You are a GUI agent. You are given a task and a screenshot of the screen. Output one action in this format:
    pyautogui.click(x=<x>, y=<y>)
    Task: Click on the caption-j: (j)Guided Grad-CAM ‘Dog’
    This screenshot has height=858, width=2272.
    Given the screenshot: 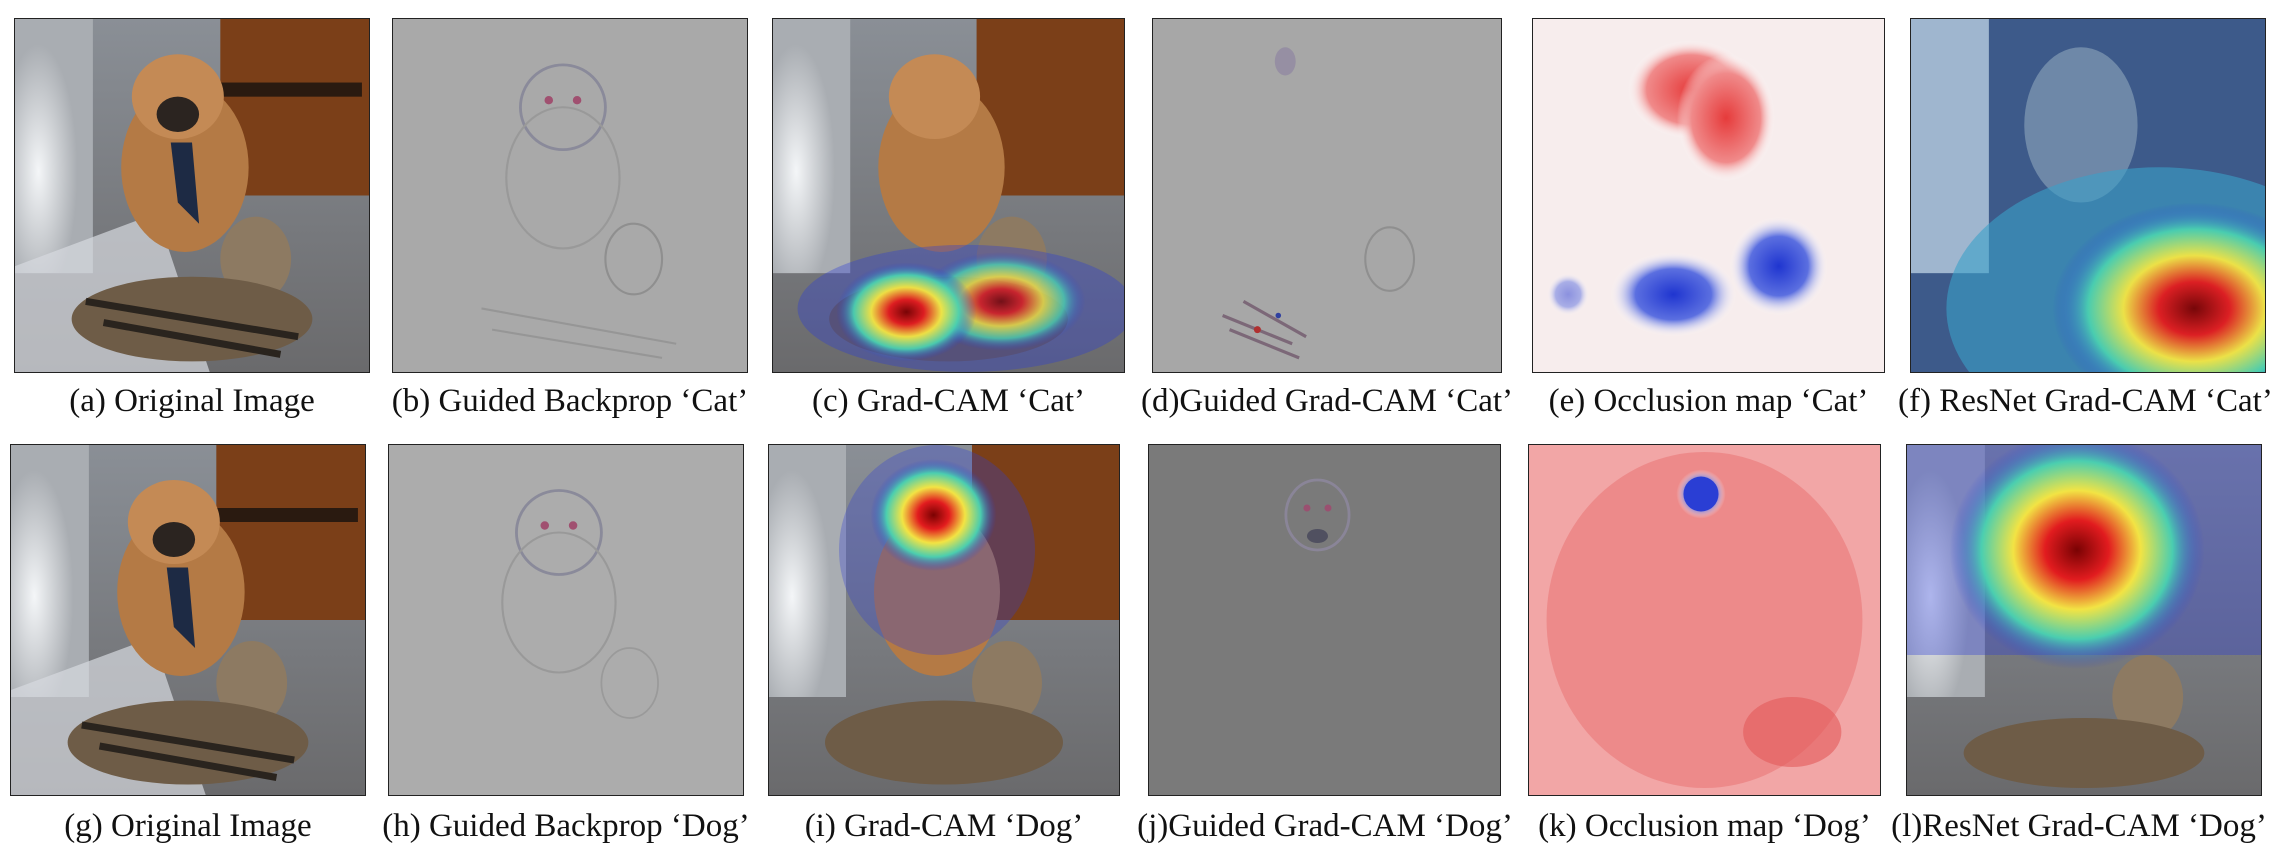 What is the action you would take?
    pyautogui.click(x=1325, y=826)
    